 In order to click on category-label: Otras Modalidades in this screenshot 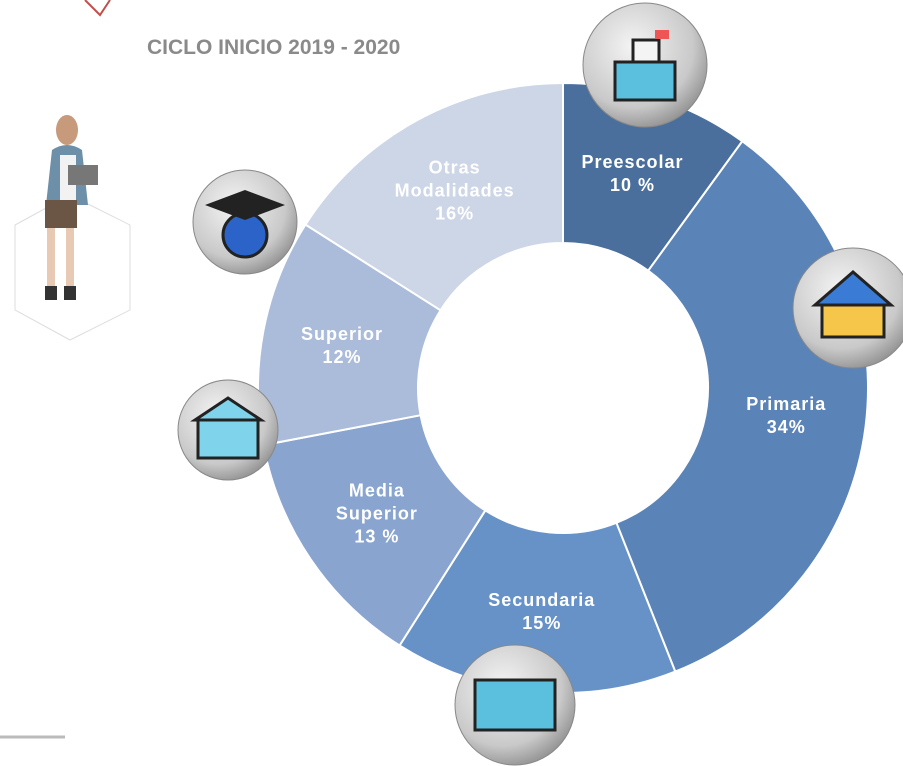, I will do `click(454, 179)`.